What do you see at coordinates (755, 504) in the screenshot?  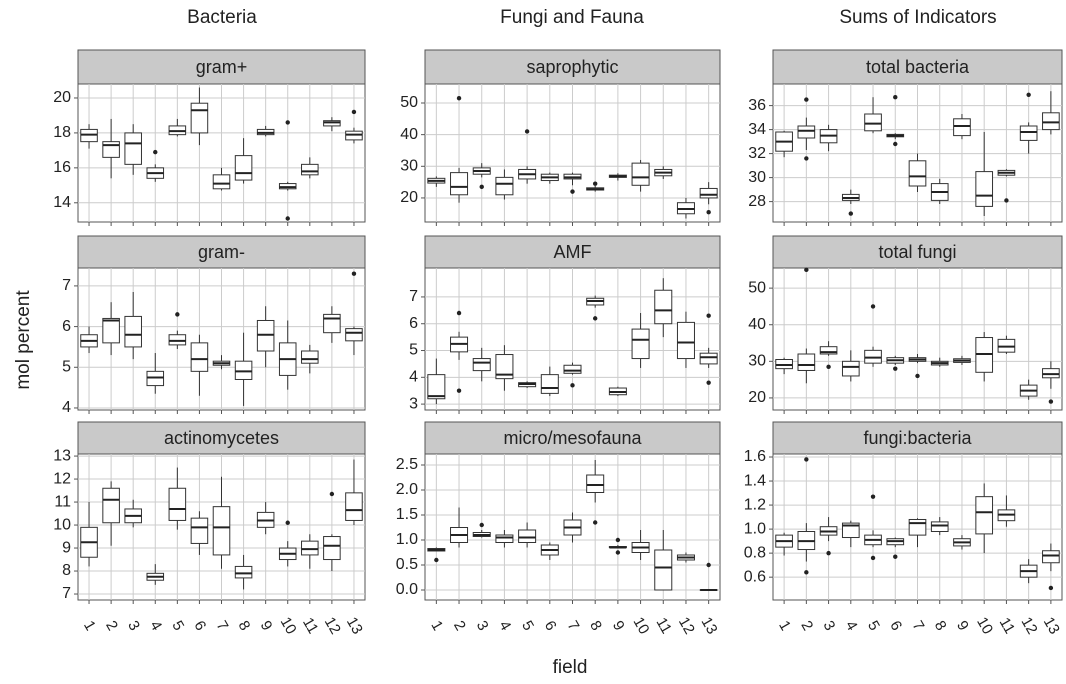 I see `y-tick-label: 1.2` at bounding box center [755, 504].